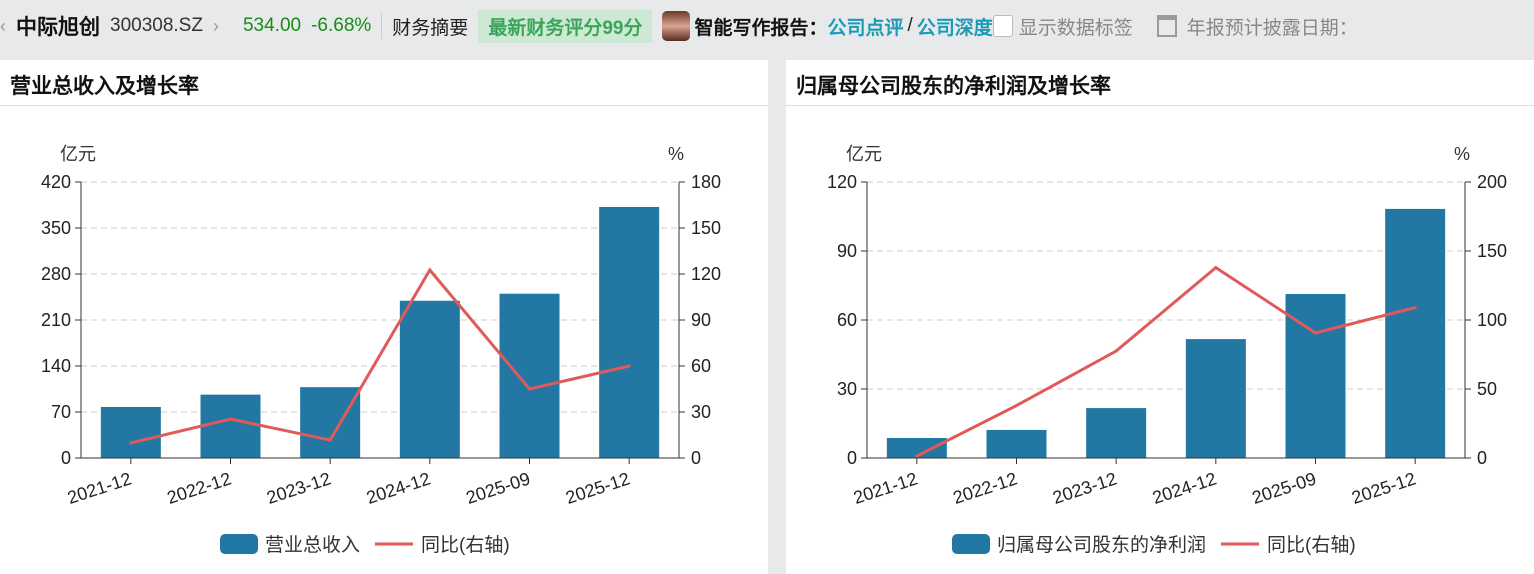  What do you see at coordinates (1101, 545) in the screenshot?
I see `legend-bar-label: 归属母公司股东的净利润` at bounding box center [1101, 545].